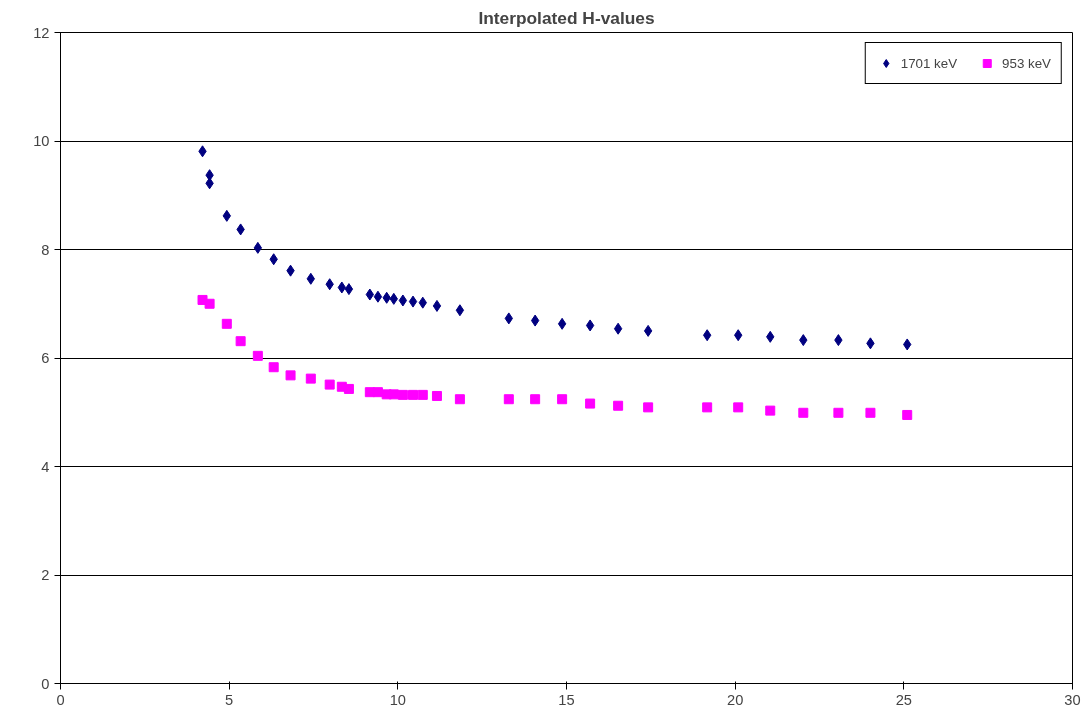 This screenshot has height=723, width=1084. What do you see at coordinates (397, 699) in the screenshot?
I see `x-tick-label: 10` at bounding box center [397, 699].